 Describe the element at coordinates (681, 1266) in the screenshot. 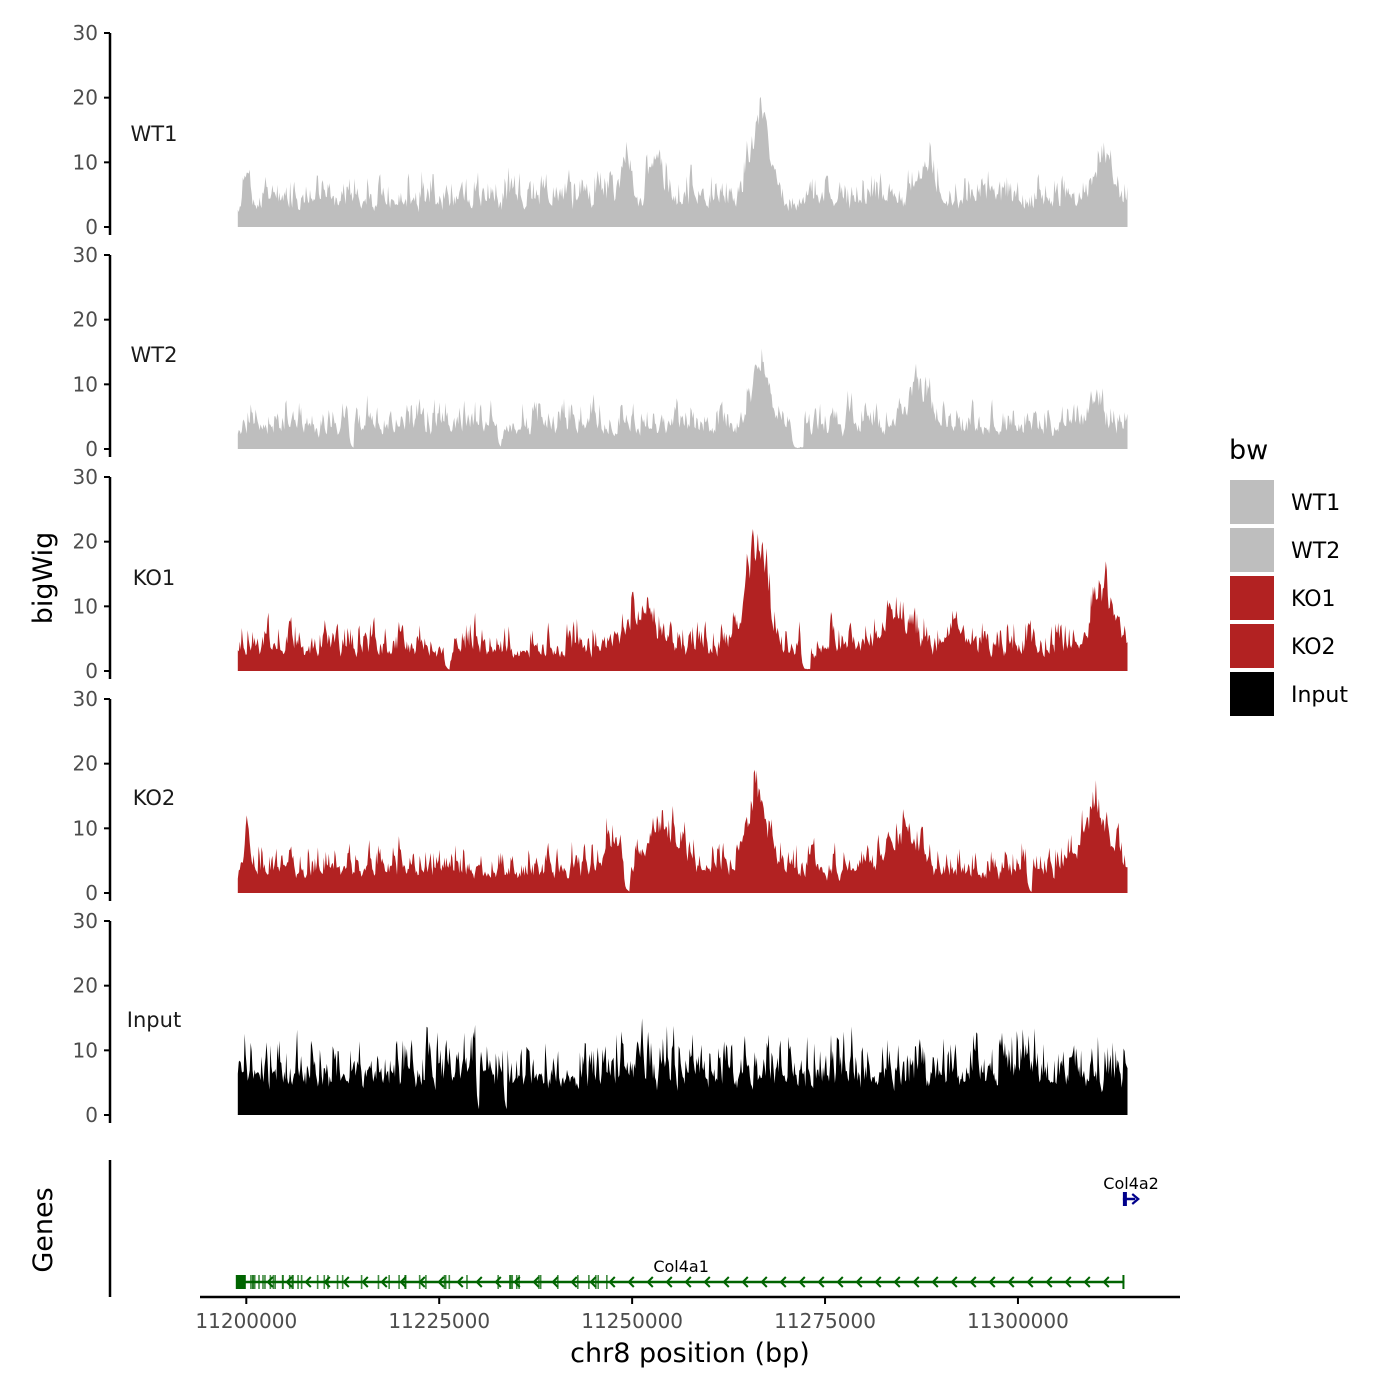

I see `gene-label-col4a1: Col4a1` at that location.